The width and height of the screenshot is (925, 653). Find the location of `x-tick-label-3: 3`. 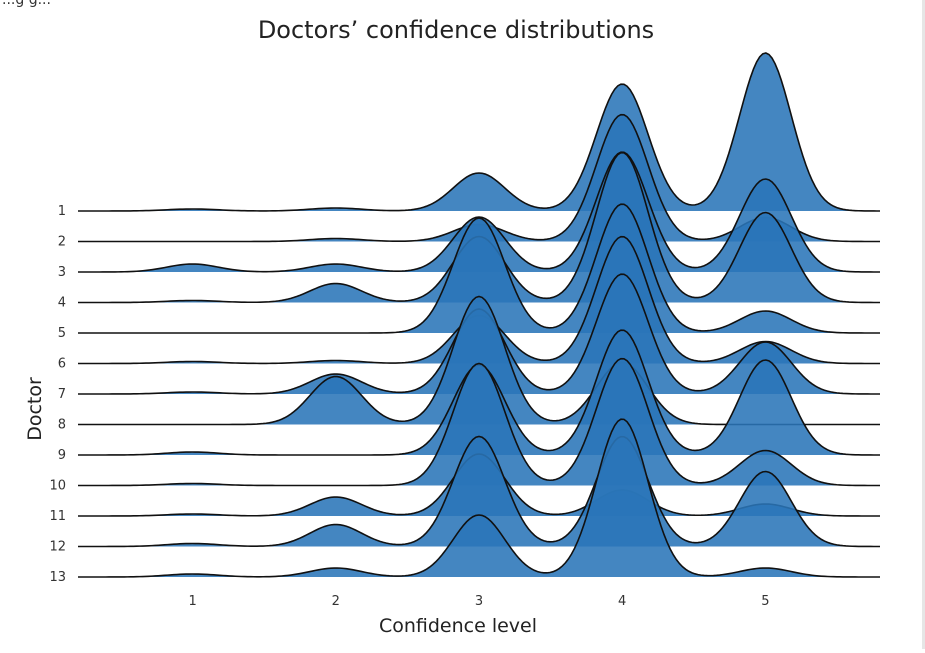

x-tick-label-3: 3 is located at coordinates (479, 601).